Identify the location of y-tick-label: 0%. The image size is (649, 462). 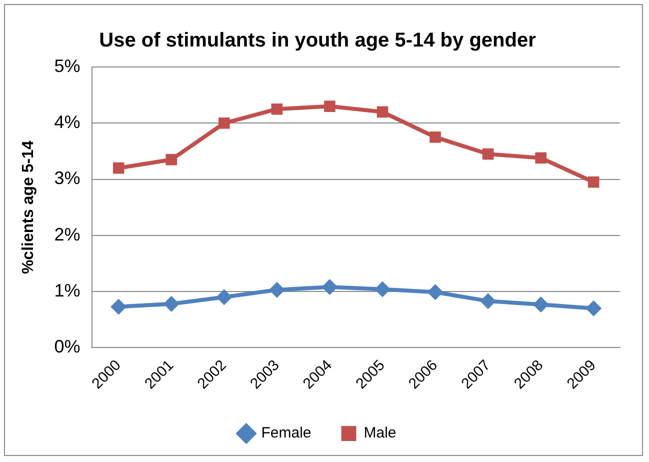
(67, 346).